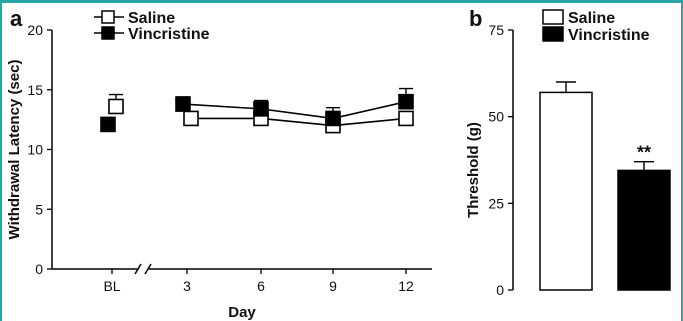  What do you see at coordinates (473, 170) in the screenshot?
I see `panel-b-y-axis-label: Threshold (g)` at bounding box center [473, 170].